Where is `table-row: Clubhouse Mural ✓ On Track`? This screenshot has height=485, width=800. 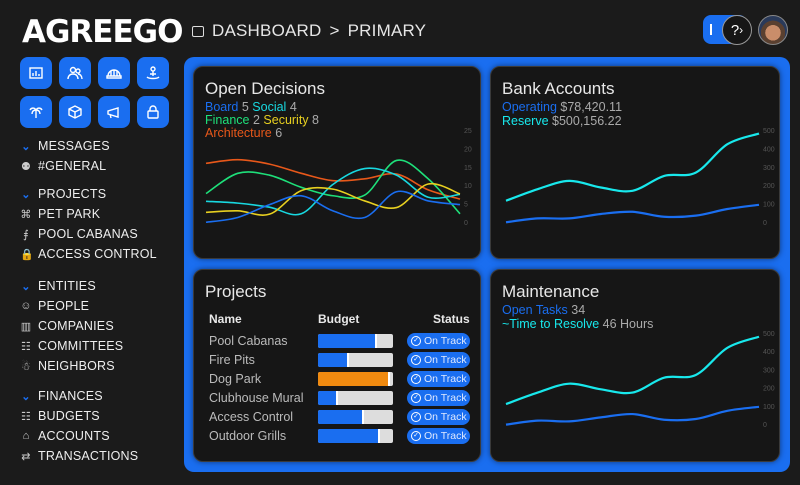 table-row: Clubhouse Mural ✓ On Track is located at coordinates (337, 398).